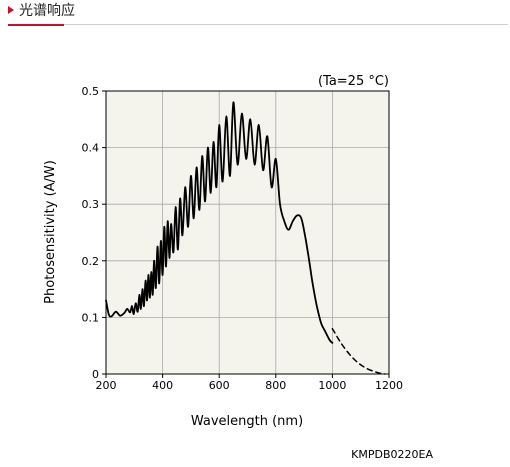 The width and height of the screenshot is (510, 467). What do you see at coordinates (358, 351) in the screenshot?
I see `photosensitivity-curve-extrapolated` at bounding box center [358, 351].